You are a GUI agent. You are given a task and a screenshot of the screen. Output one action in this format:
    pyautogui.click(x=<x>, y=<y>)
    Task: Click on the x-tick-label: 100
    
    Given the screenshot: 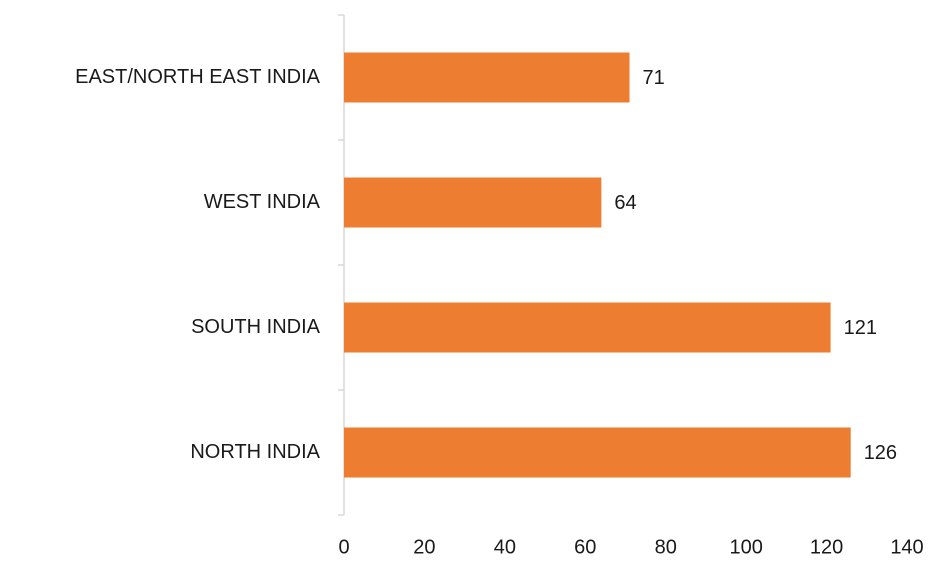 What is the action you would take?
    pyautogui.click(x=745, y=547)
    